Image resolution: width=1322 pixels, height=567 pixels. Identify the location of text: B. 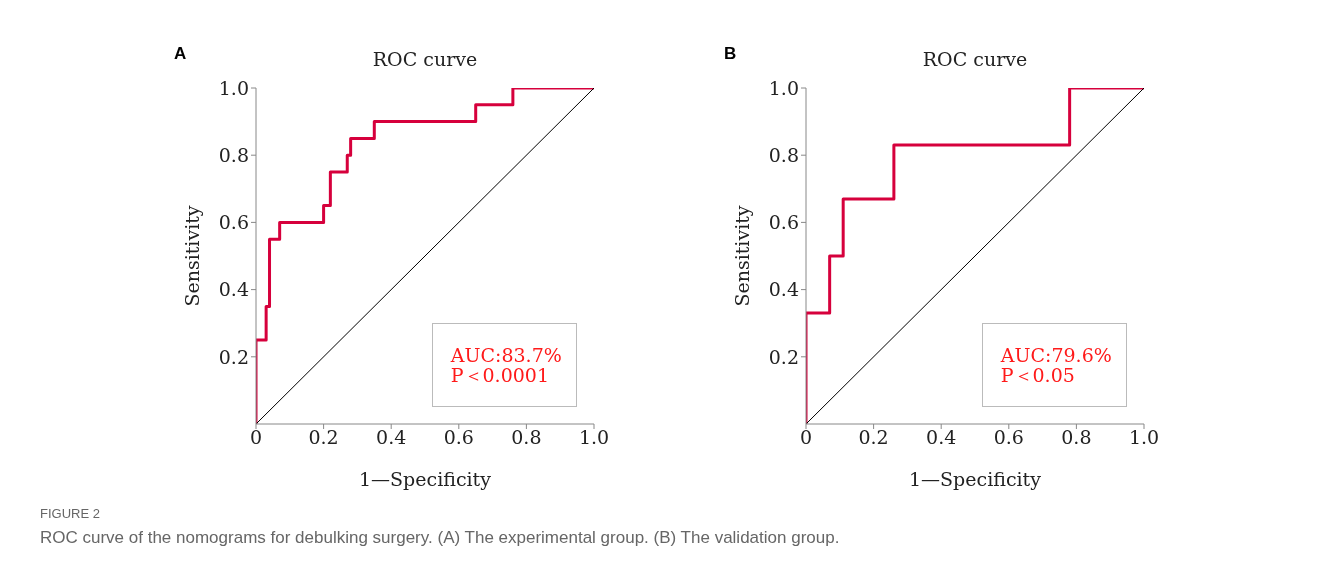
(730, 54).